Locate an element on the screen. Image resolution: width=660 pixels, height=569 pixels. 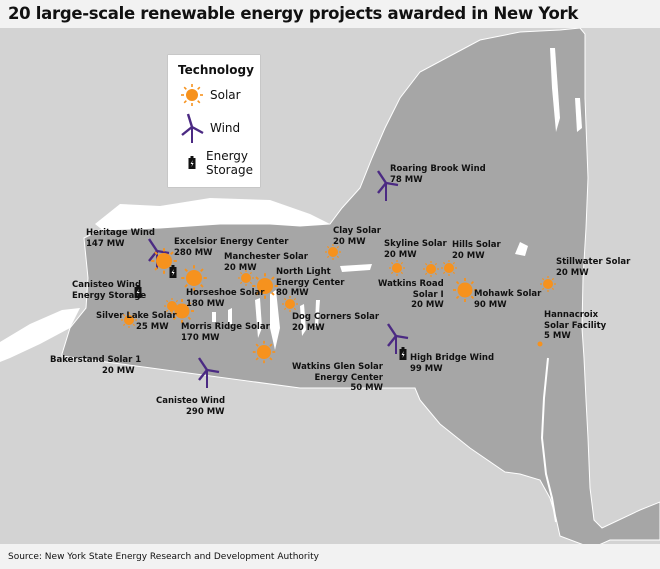
legend-solar-label: Solar is located at coordinates (225, 95).